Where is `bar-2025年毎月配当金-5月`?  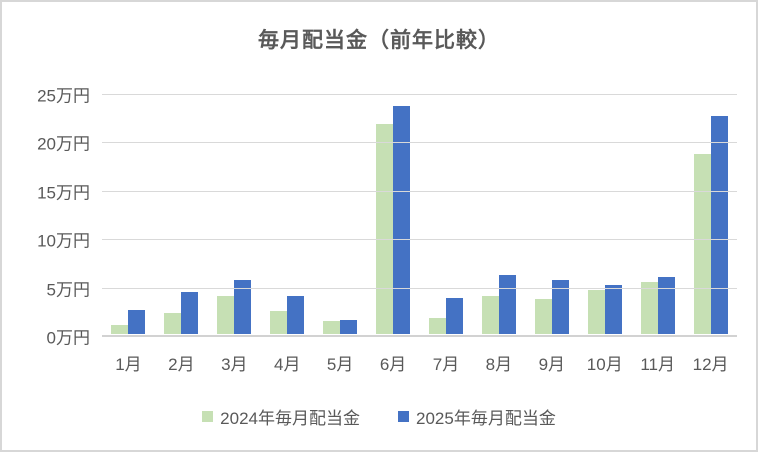
bar-2025年毎月配当金-5月 is located at coordinates (349, 326).